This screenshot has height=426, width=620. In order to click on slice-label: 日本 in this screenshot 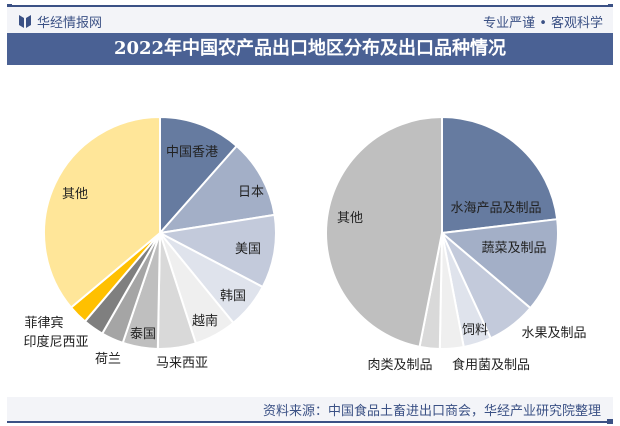, I will do `click(251, 192)`.